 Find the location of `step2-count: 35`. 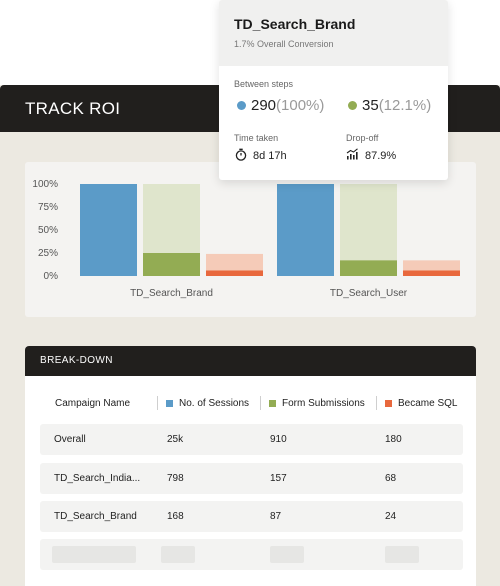

step2-count: 35 is located at coordinates (370, 105).